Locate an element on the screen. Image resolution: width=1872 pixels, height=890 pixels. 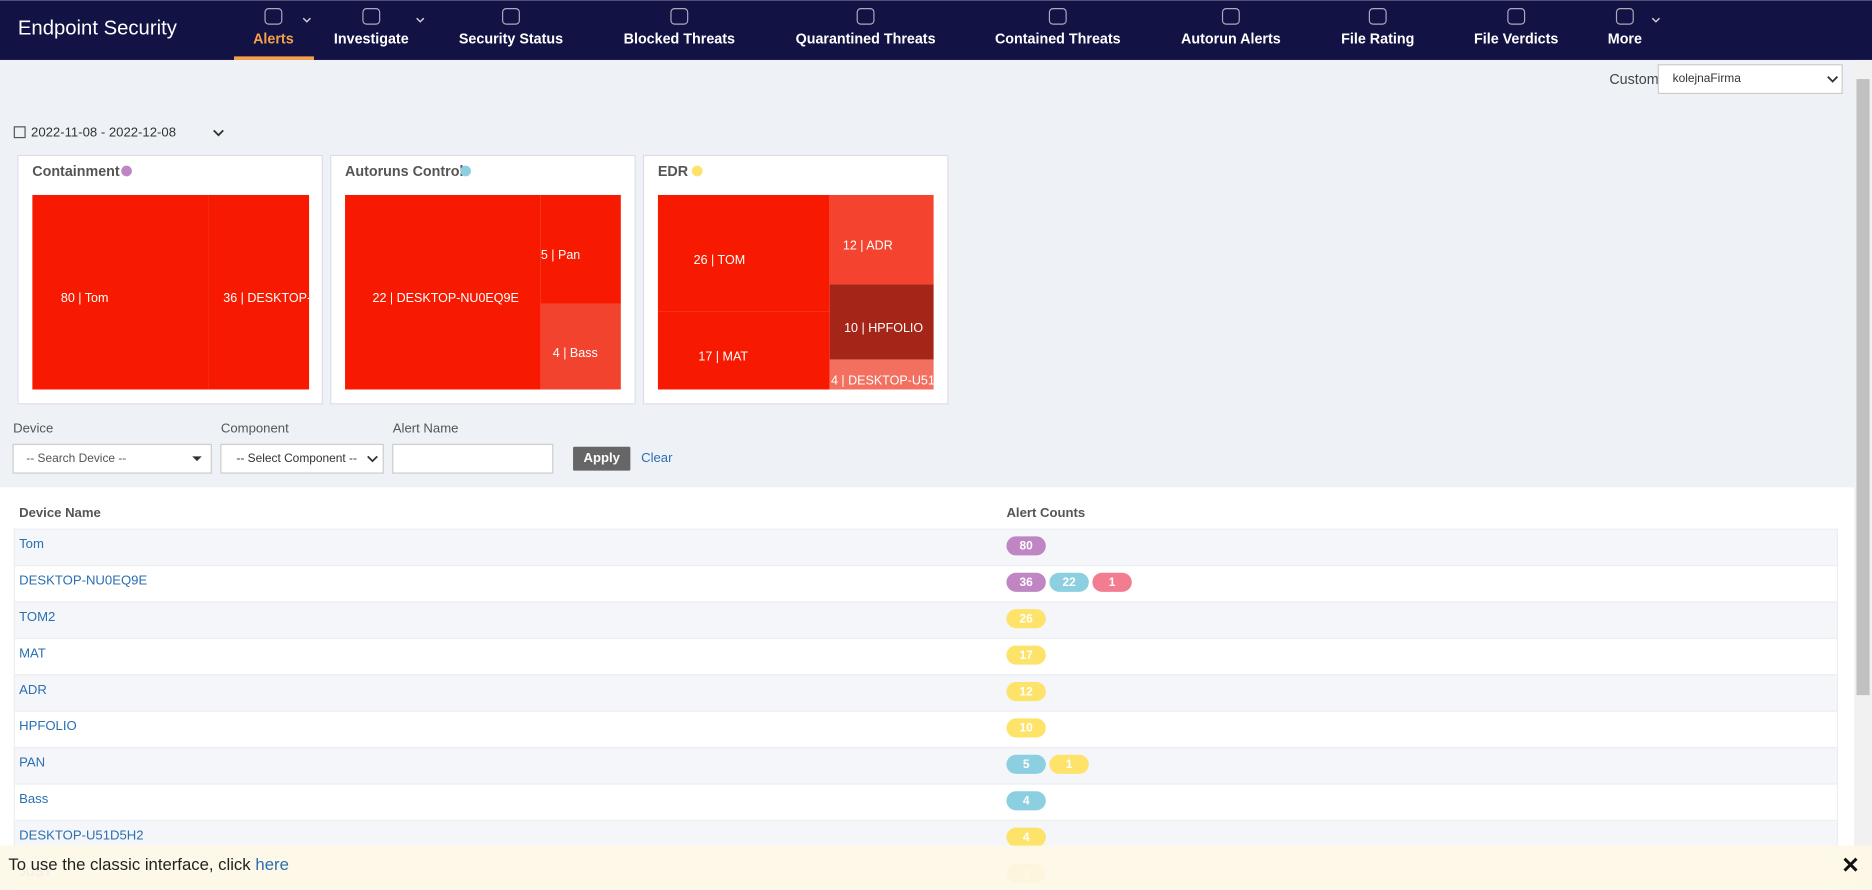
date-chevron is located at coordinates (218, 133).